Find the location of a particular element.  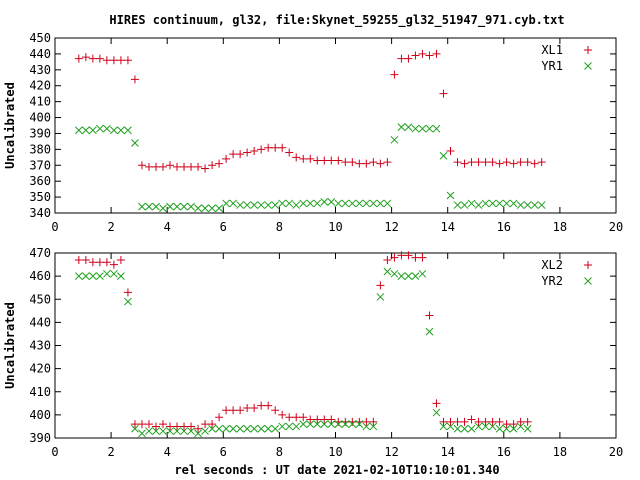

x-tick-label: 4 is located at coordinates (167, 227).